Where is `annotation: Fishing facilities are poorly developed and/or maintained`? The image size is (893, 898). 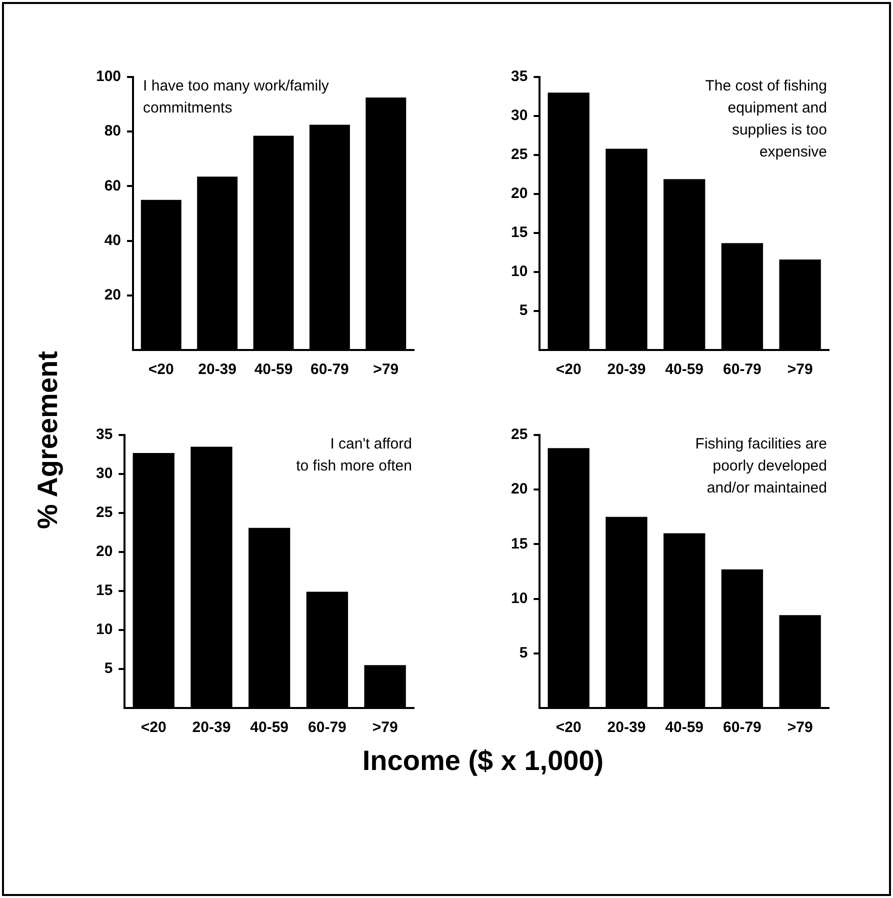
annotation: Fishing facilities are poorly developed and/or maintained is located at coordinates (761, 466).